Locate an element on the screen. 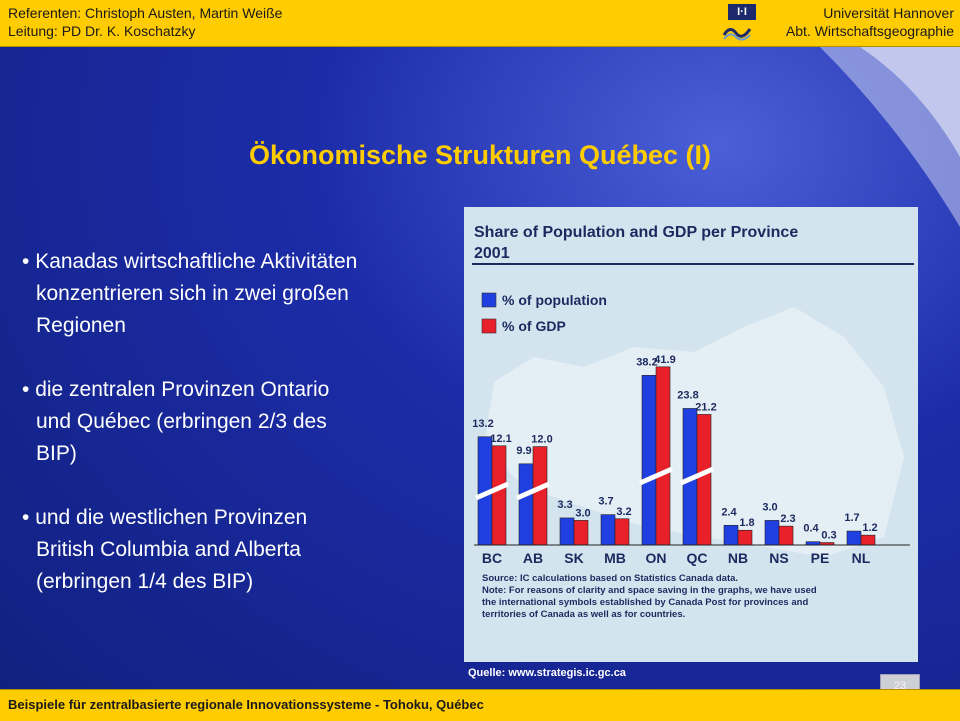  bar-qc-gdp is located at coordinates (704, 480).